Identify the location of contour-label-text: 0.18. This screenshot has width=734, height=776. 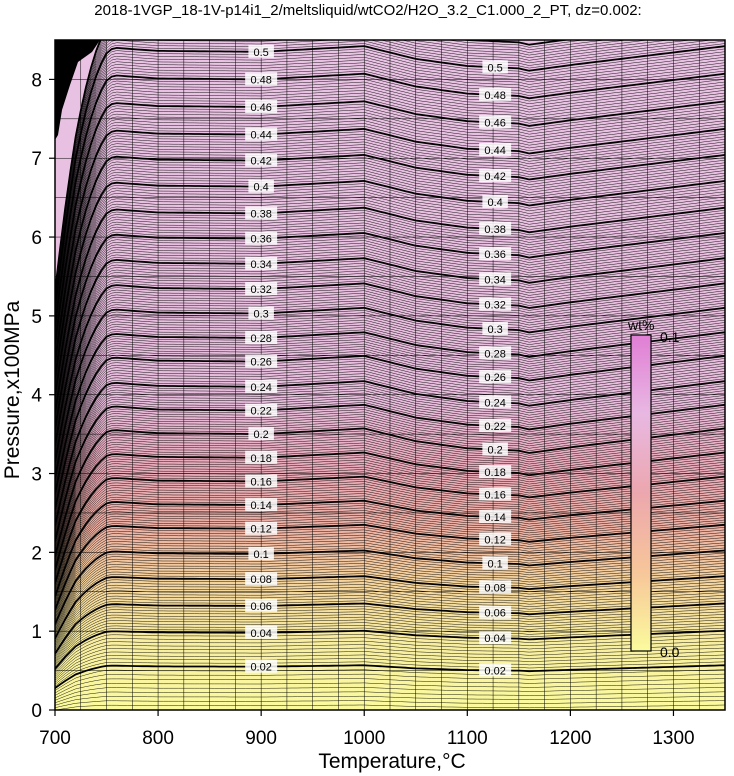
(494, 473).